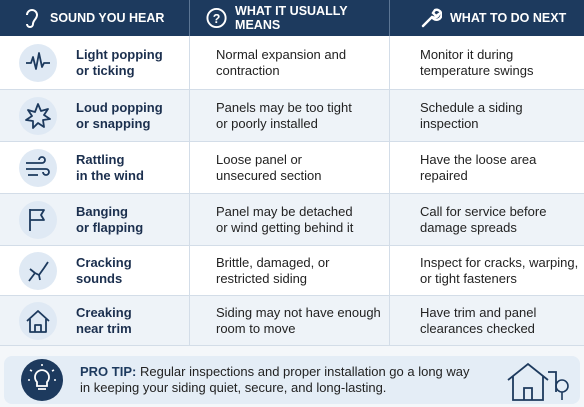 The width and height of the screenshot is (584, 407). What do you see at coordinates (104, 262) in the screenshot?
I see `cell-line: Cracking` at bounding box center [104, 262].